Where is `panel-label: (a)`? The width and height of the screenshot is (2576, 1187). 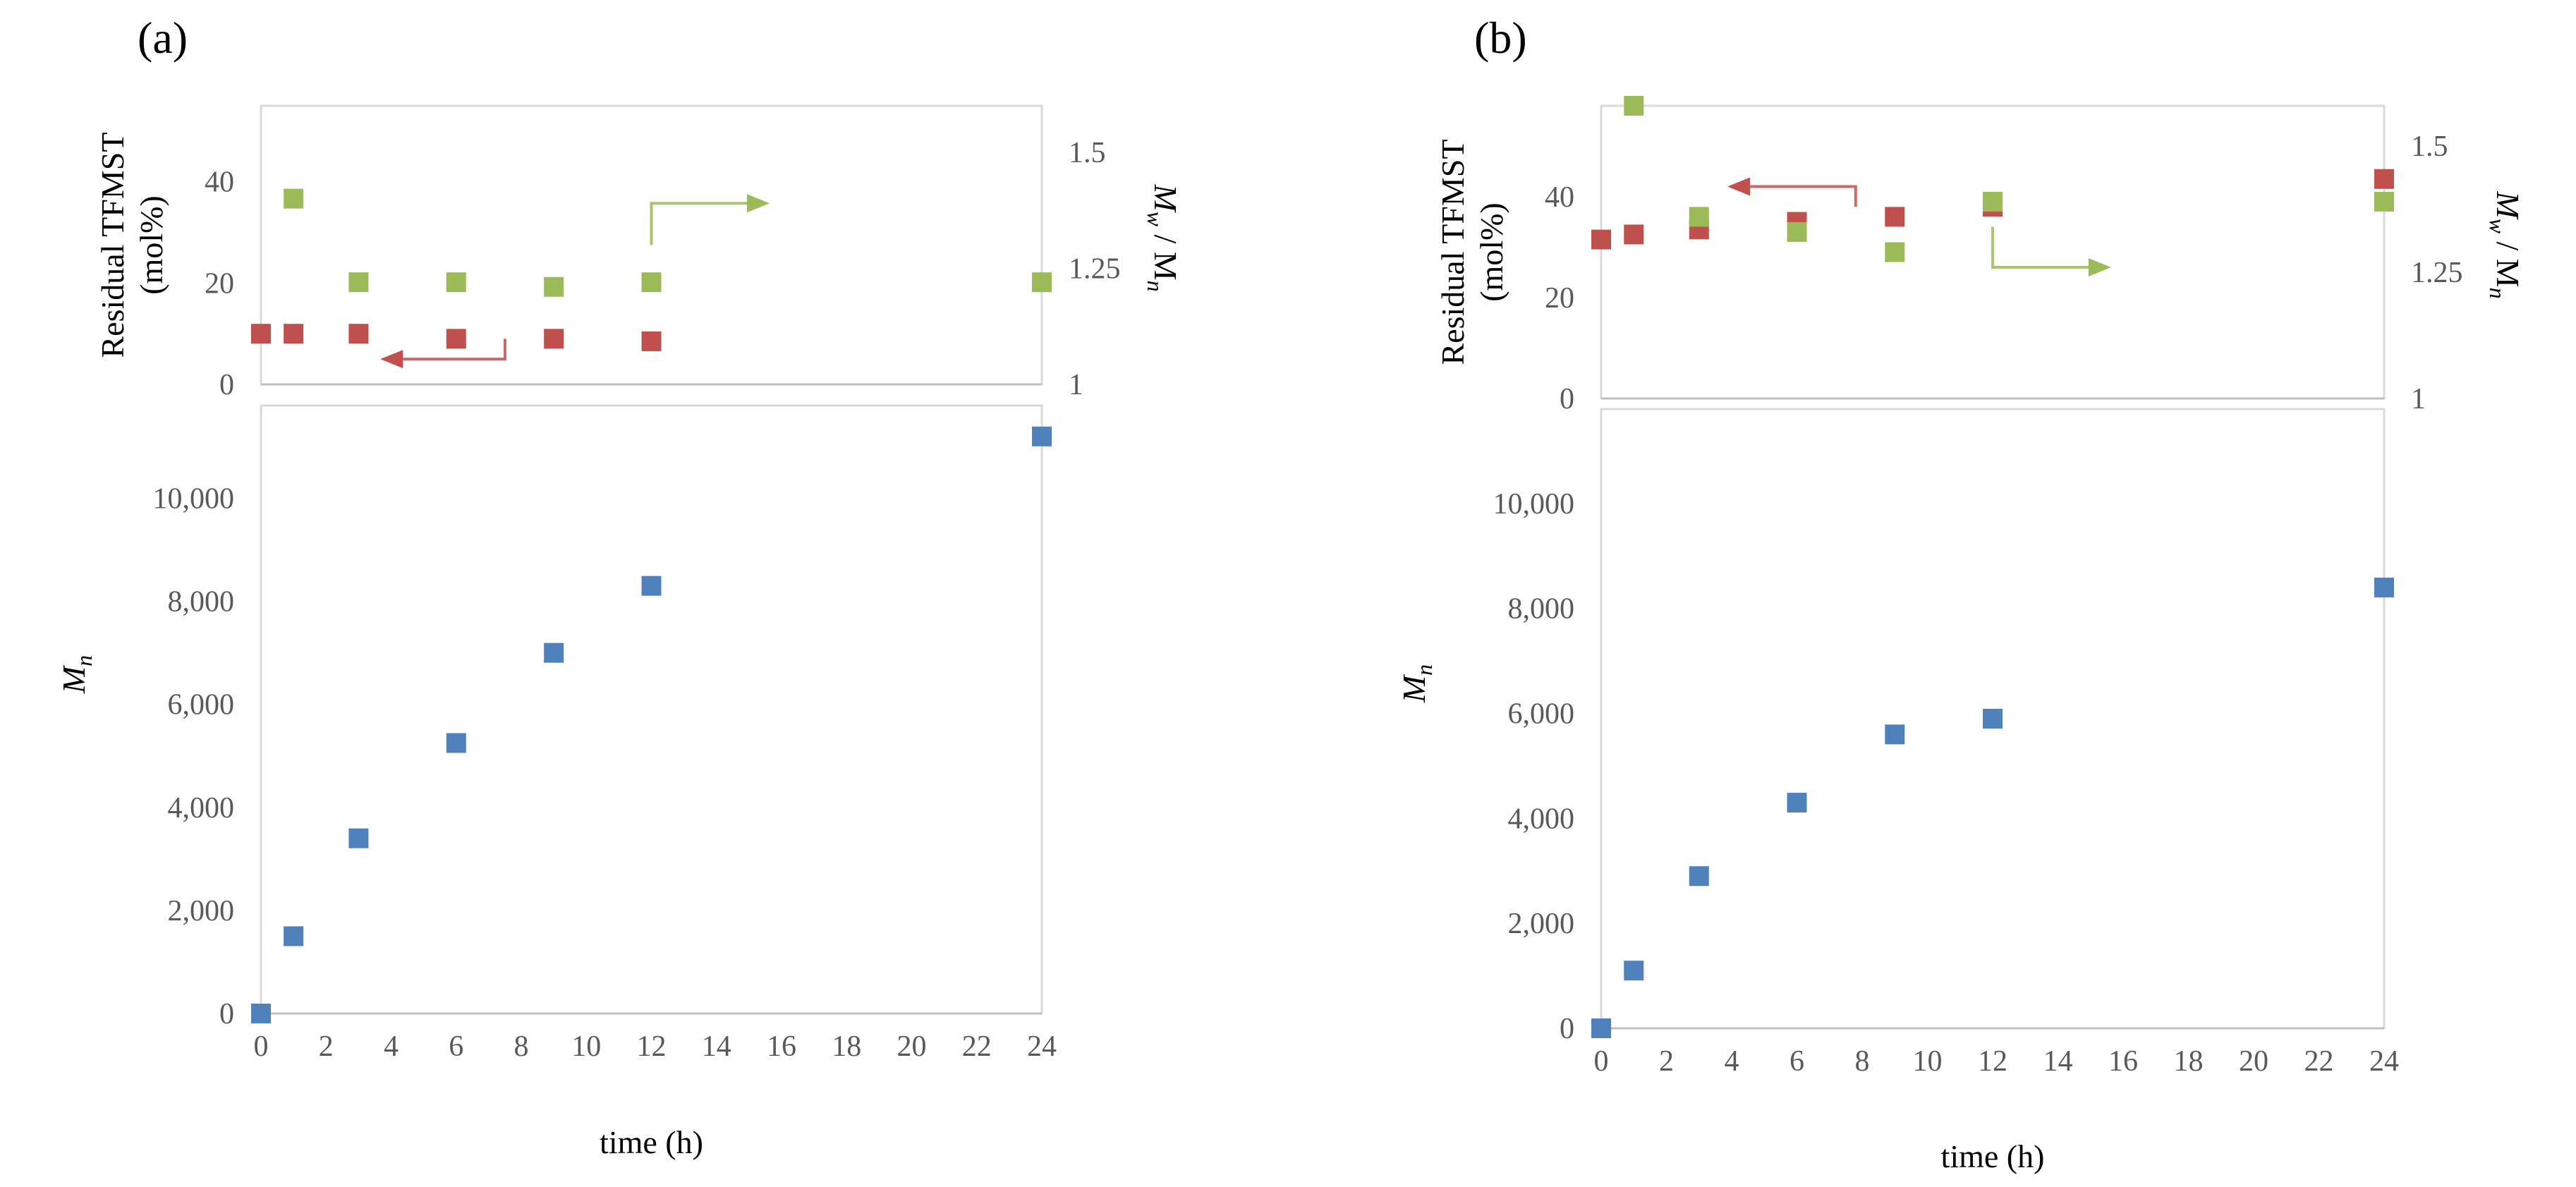
panel-label: (a) is located at coordinates (163, 38).